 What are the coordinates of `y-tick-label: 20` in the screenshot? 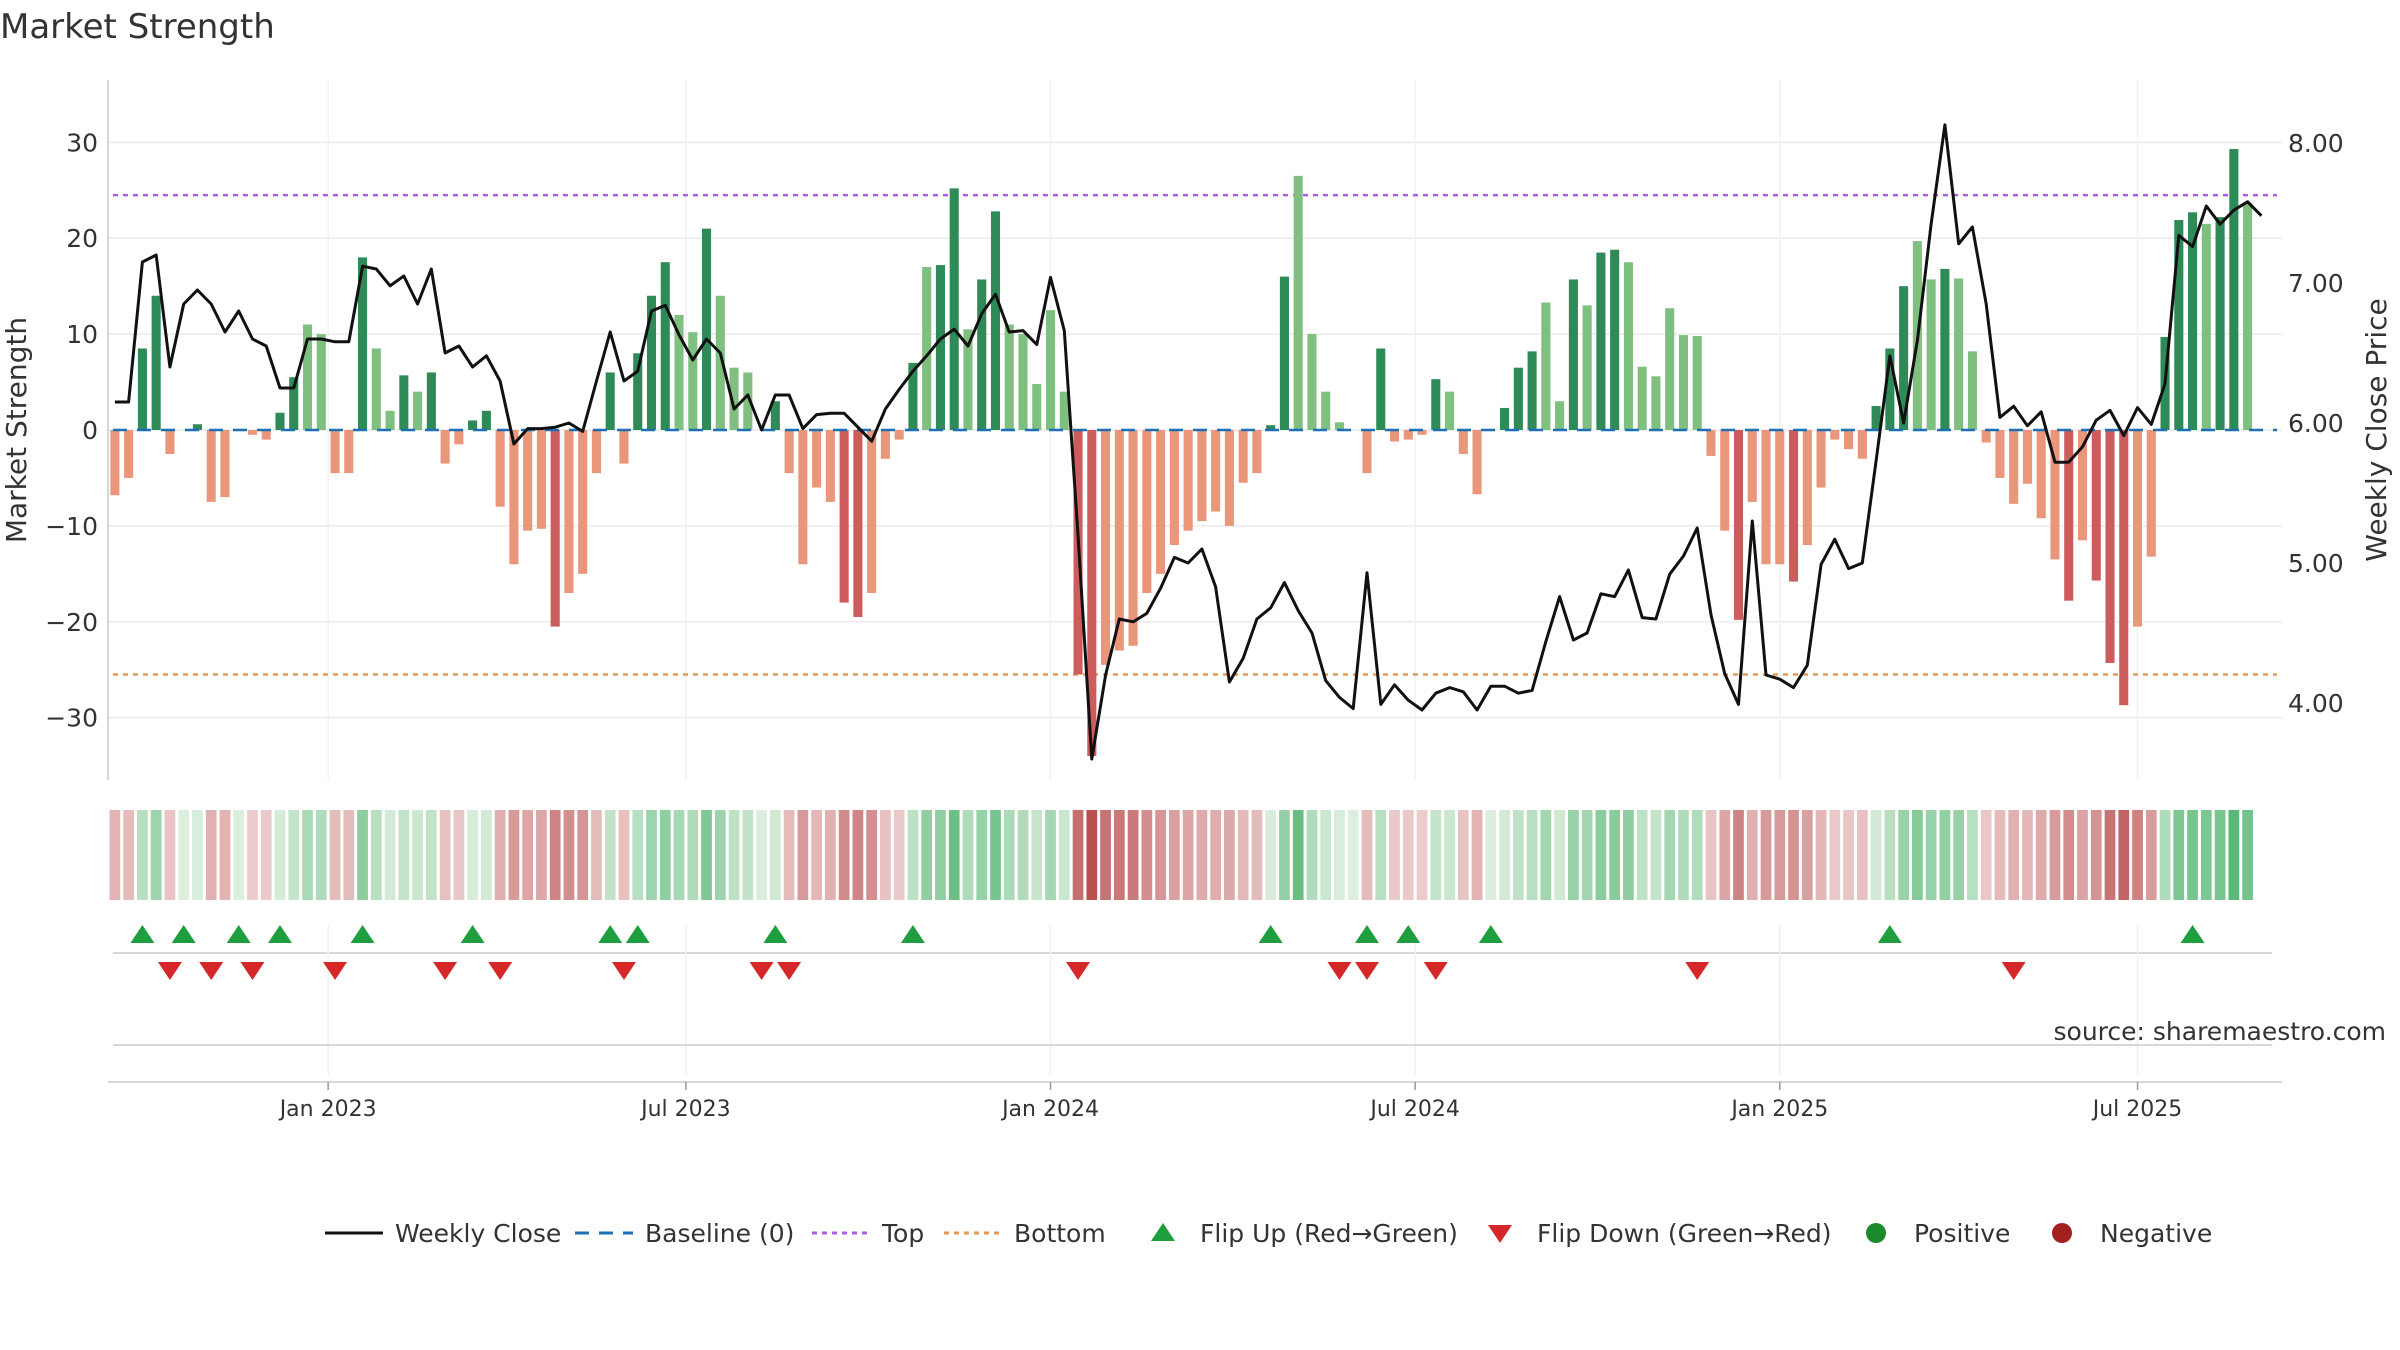 It's located at (82, 238).